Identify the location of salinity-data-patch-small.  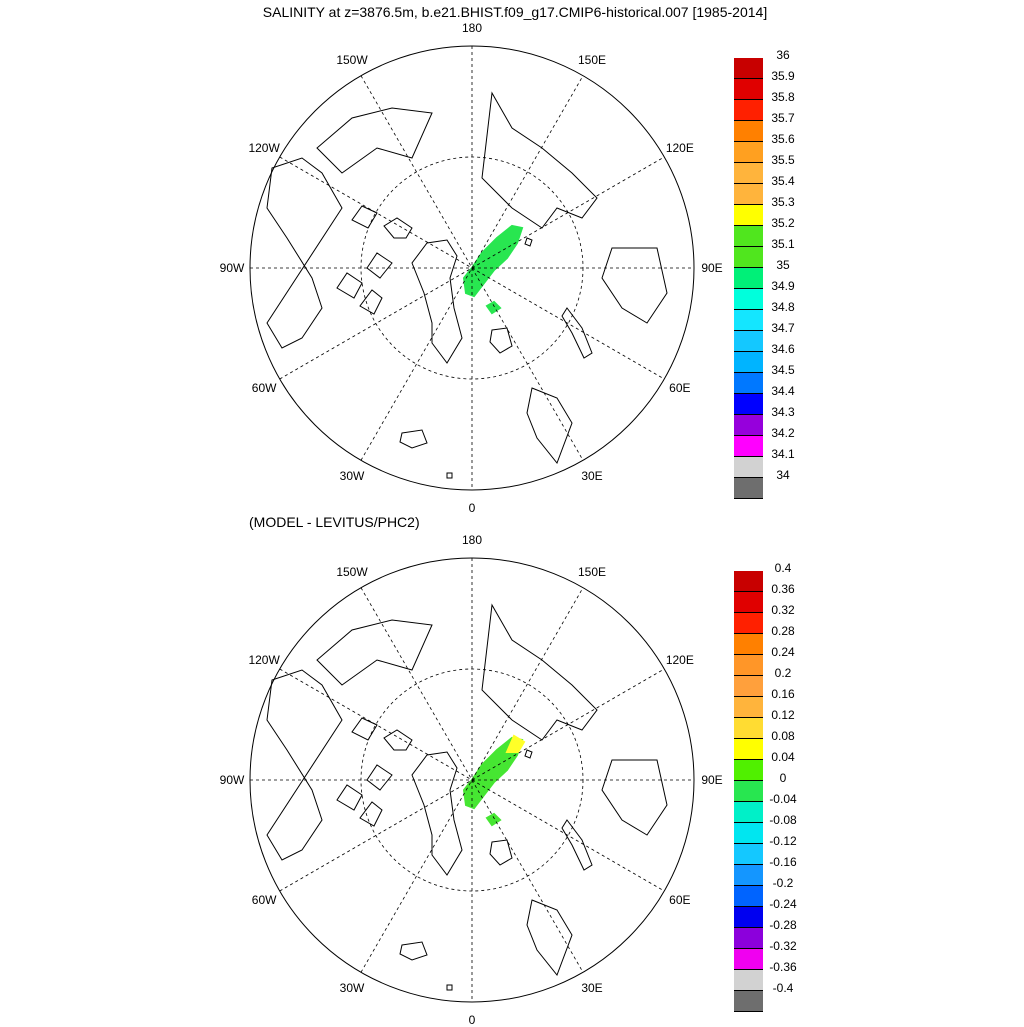
(493, 307).